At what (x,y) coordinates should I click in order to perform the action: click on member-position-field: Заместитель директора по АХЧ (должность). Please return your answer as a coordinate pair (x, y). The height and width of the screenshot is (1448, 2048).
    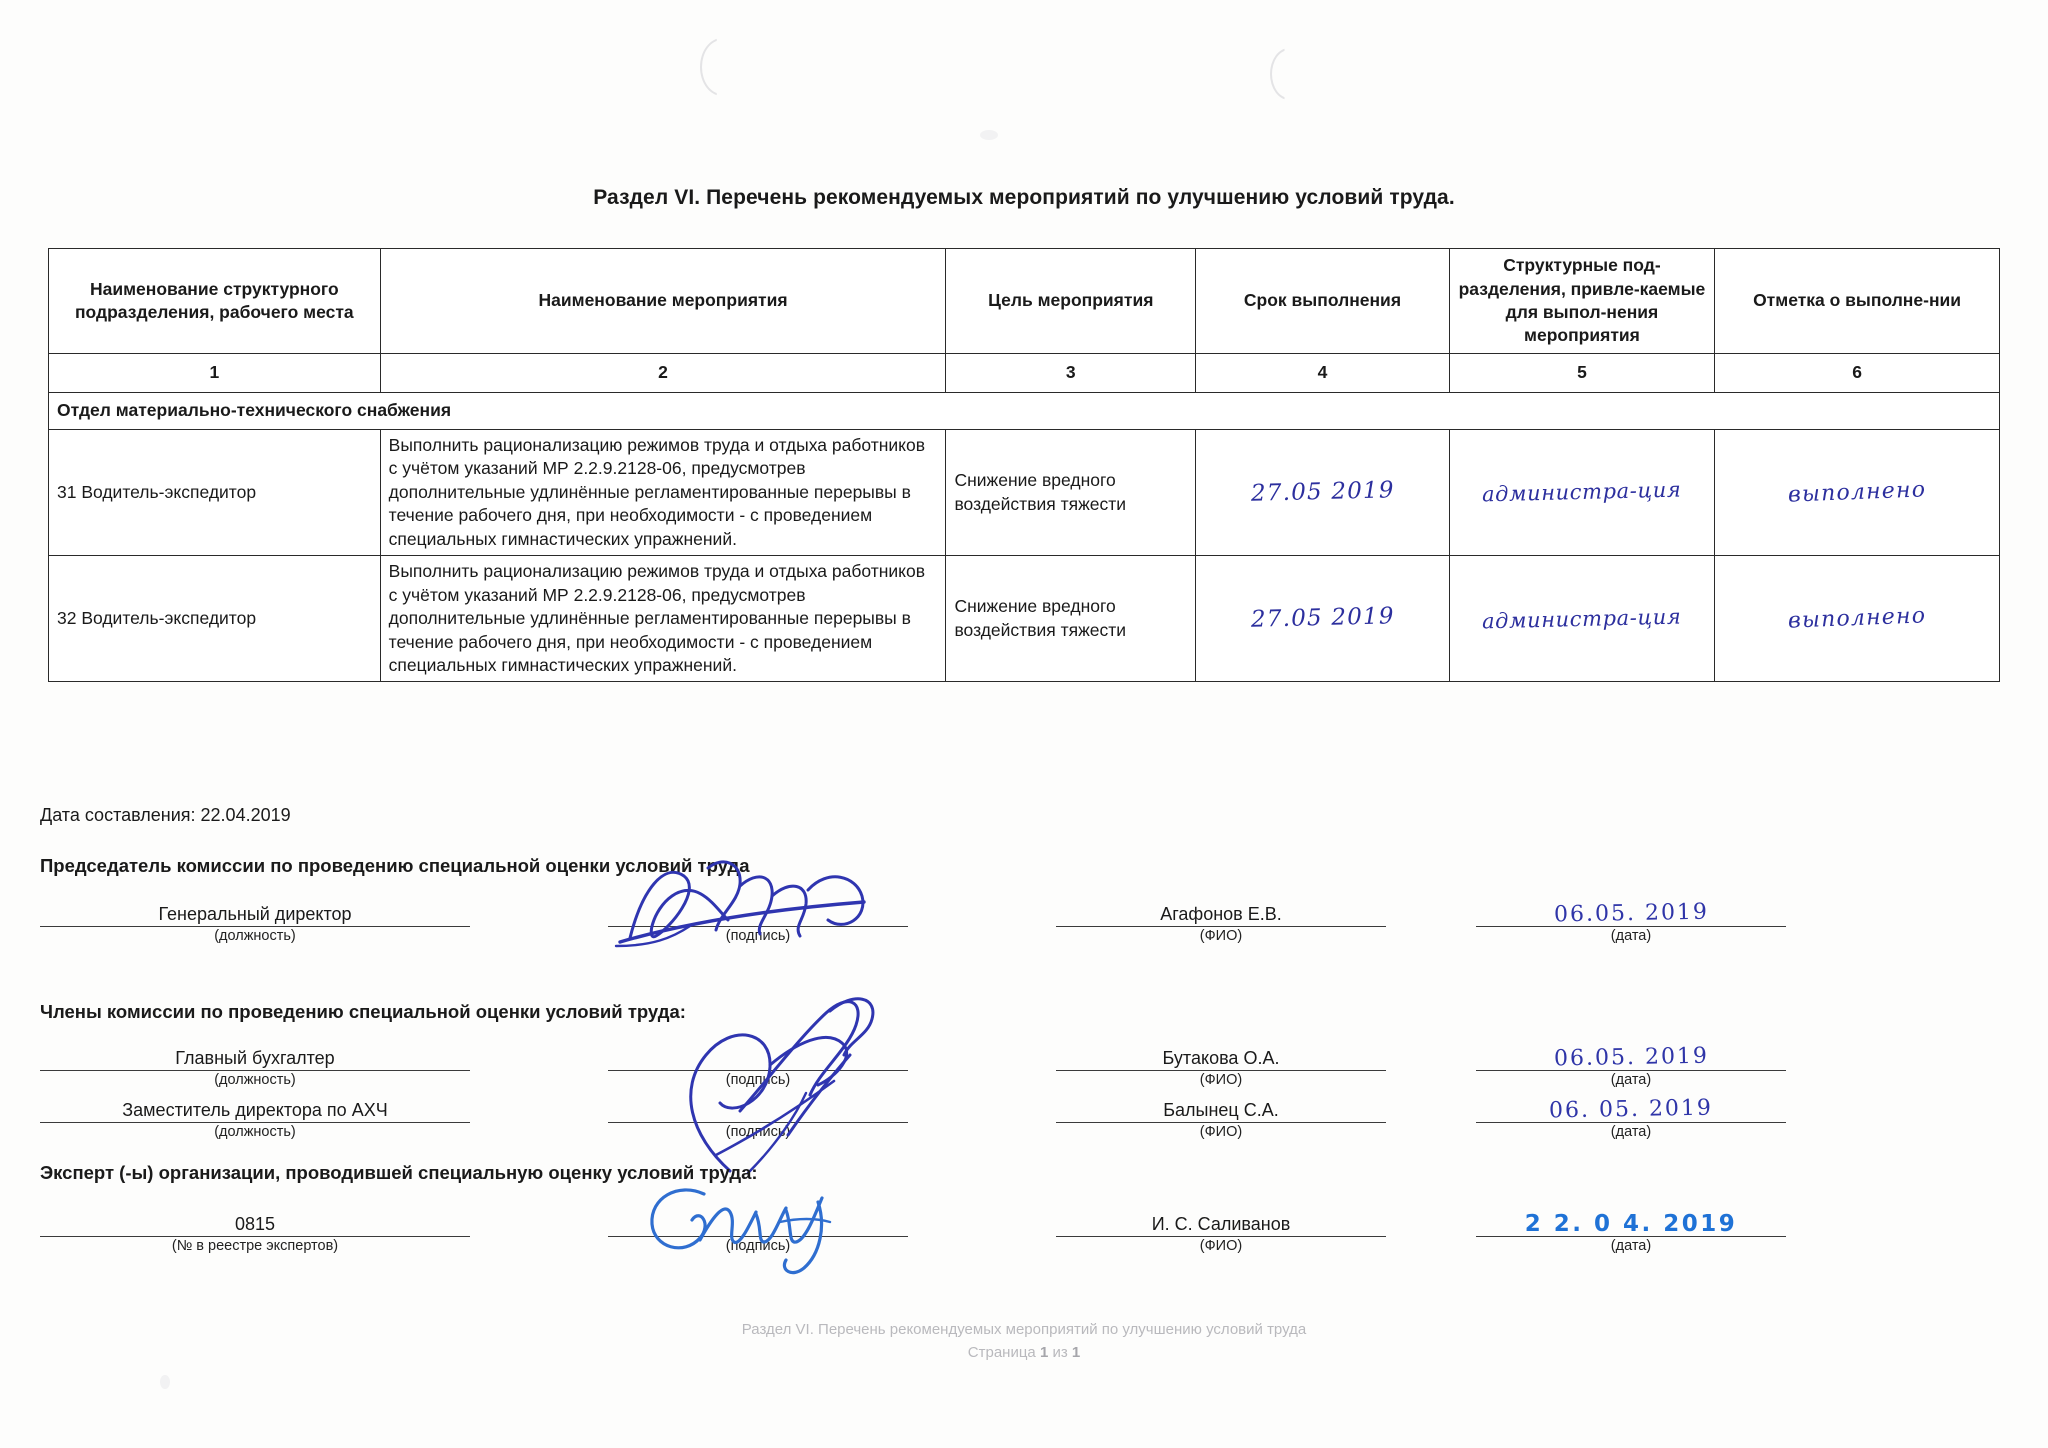
    Looking at the image, I should click on (255, 1119).